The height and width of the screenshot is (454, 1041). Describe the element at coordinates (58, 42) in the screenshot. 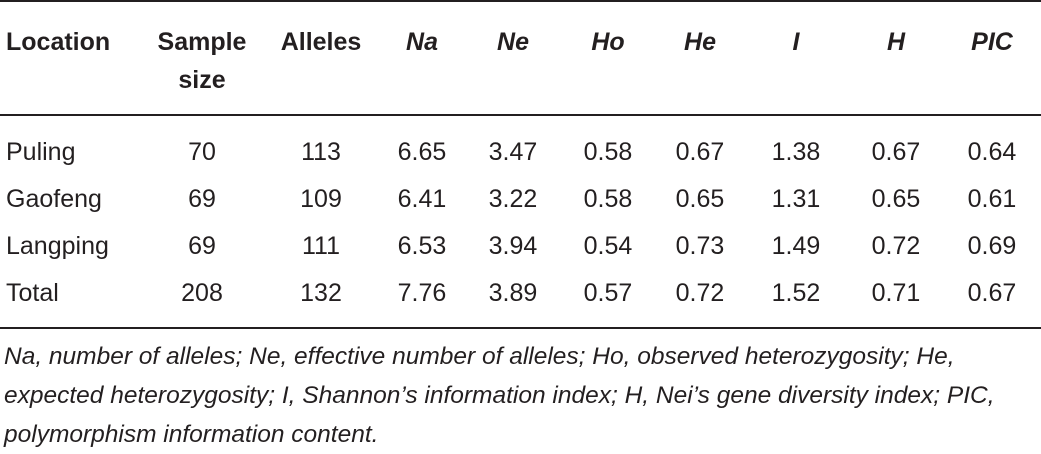

I see `header-location: Location` at that location.